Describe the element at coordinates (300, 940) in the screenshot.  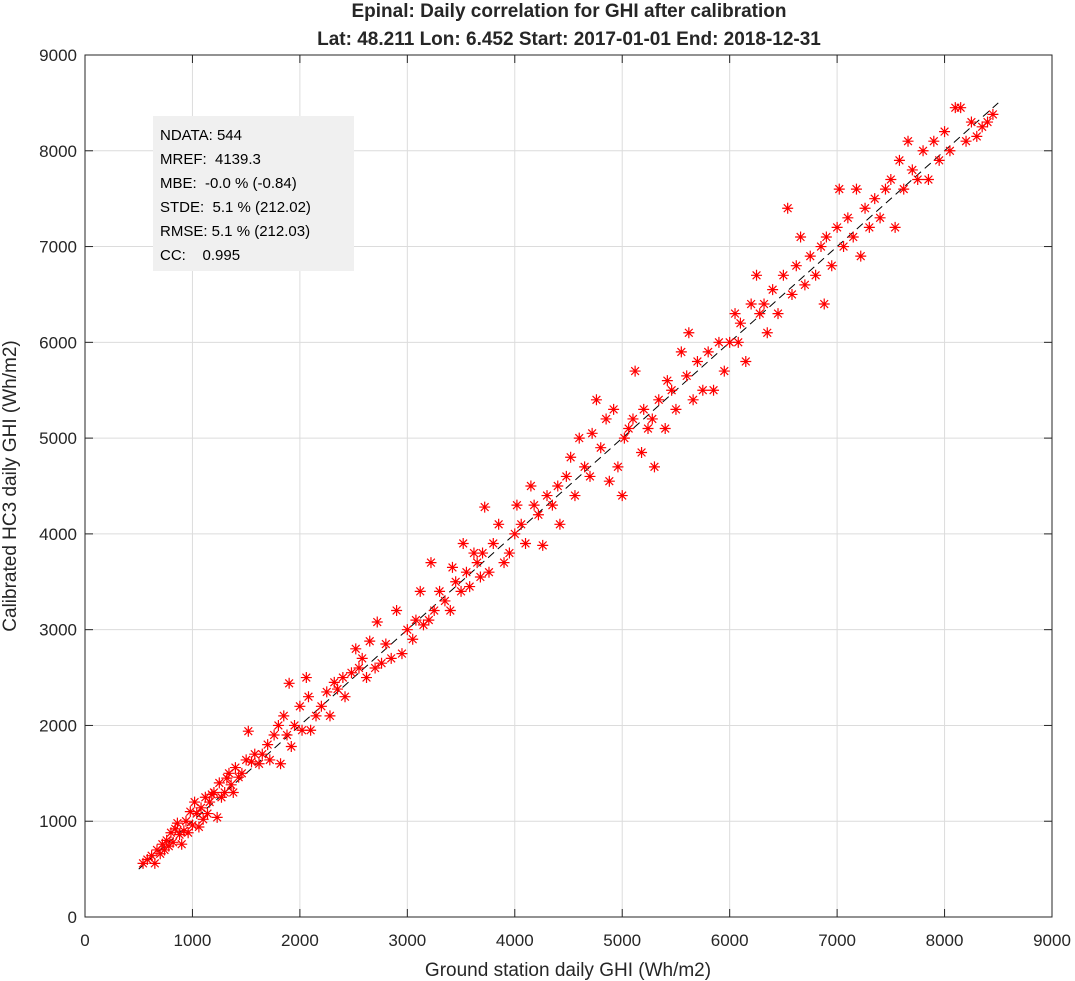
I see `x-tick-label: 2000` at that location.